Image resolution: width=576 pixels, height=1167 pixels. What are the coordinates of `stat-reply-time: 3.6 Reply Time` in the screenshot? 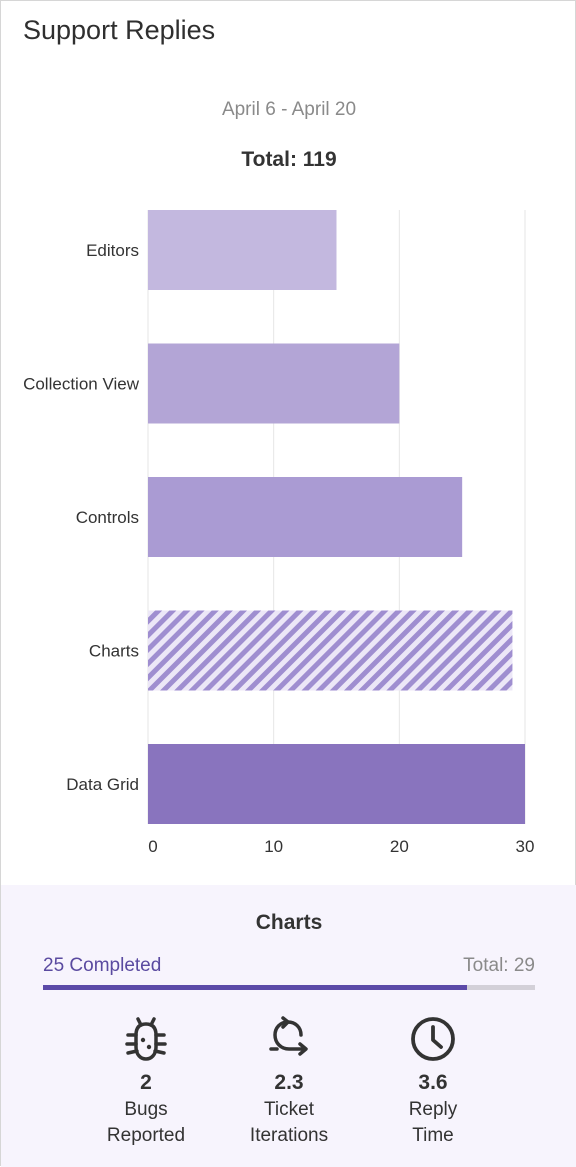 It's located at (433, 1080).